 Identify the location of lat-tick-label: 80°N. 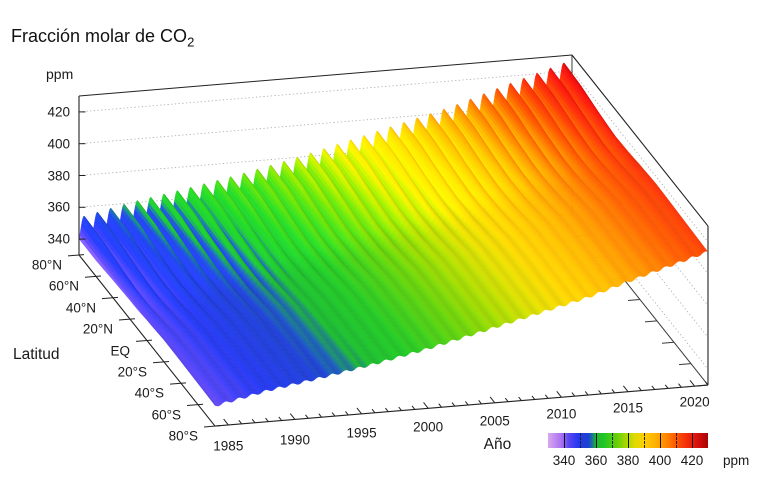
(46, 265).